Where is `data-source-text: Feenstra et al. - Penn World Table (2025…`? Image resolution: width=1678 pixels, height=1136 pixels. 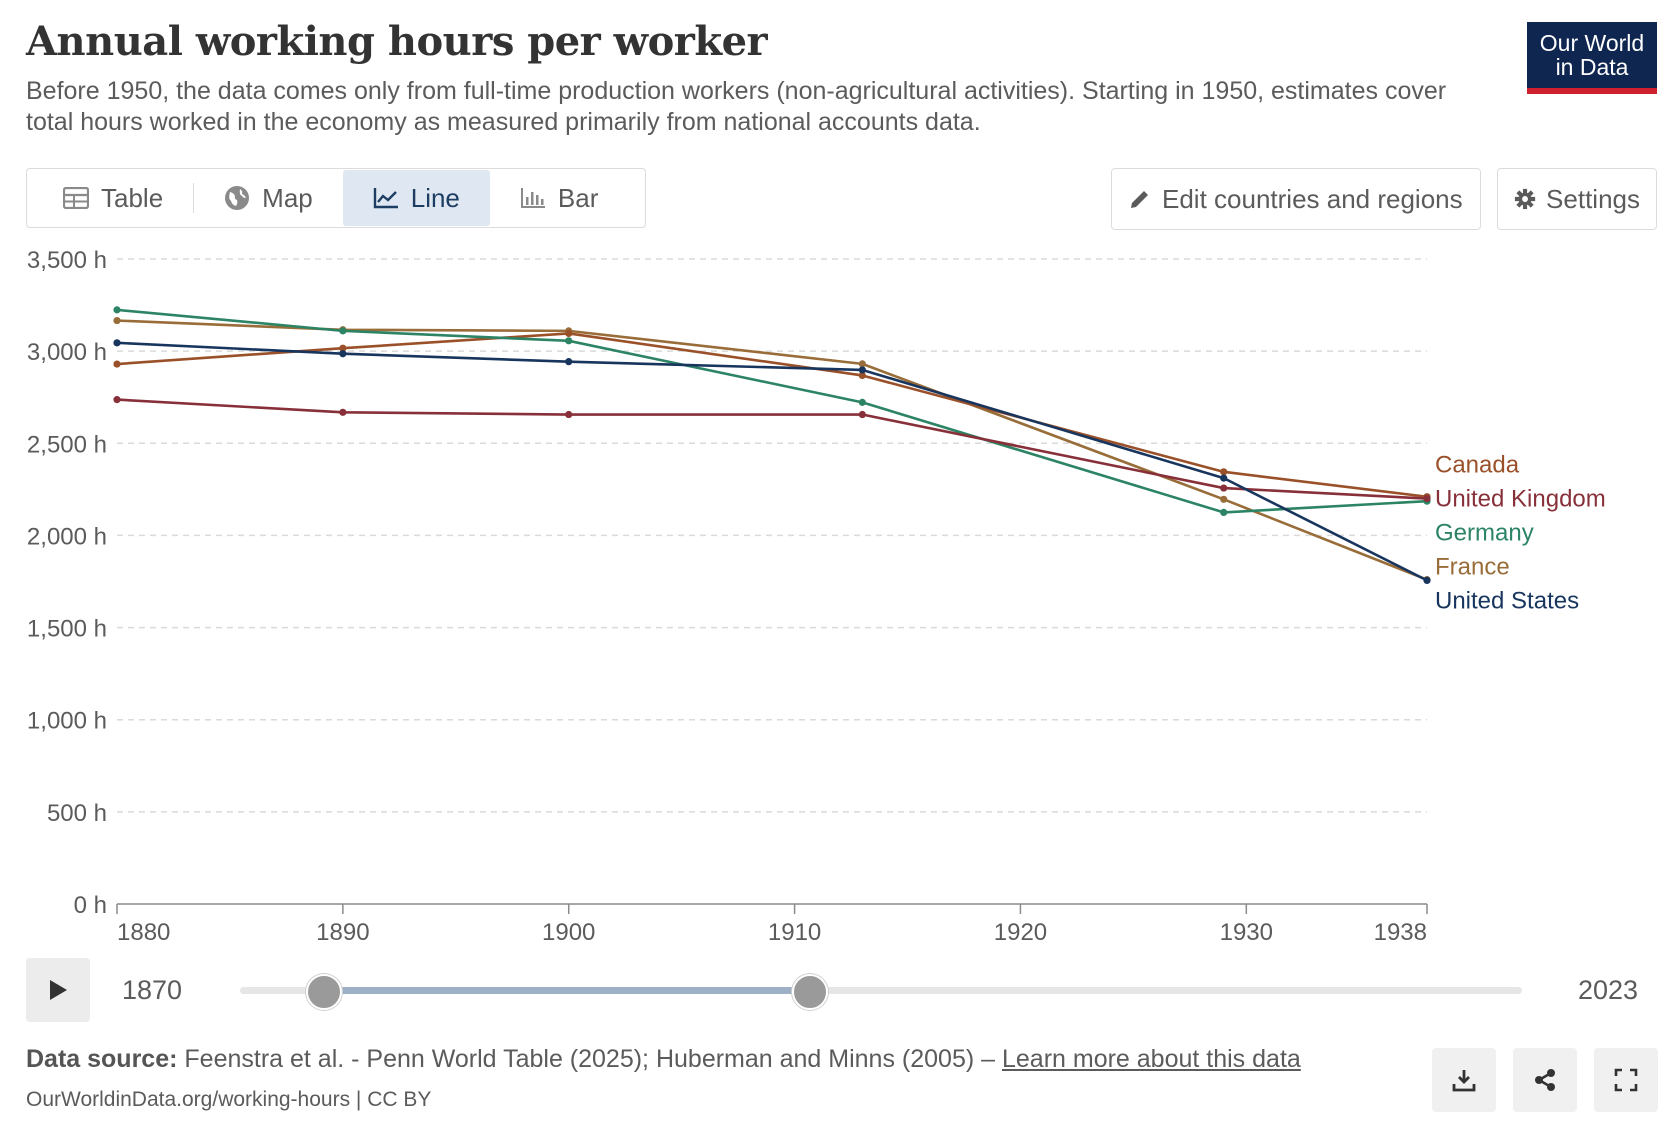
data-source-text: Feenstra et al. - Penn World Table (2025… is located at coordinates (590, 1059).